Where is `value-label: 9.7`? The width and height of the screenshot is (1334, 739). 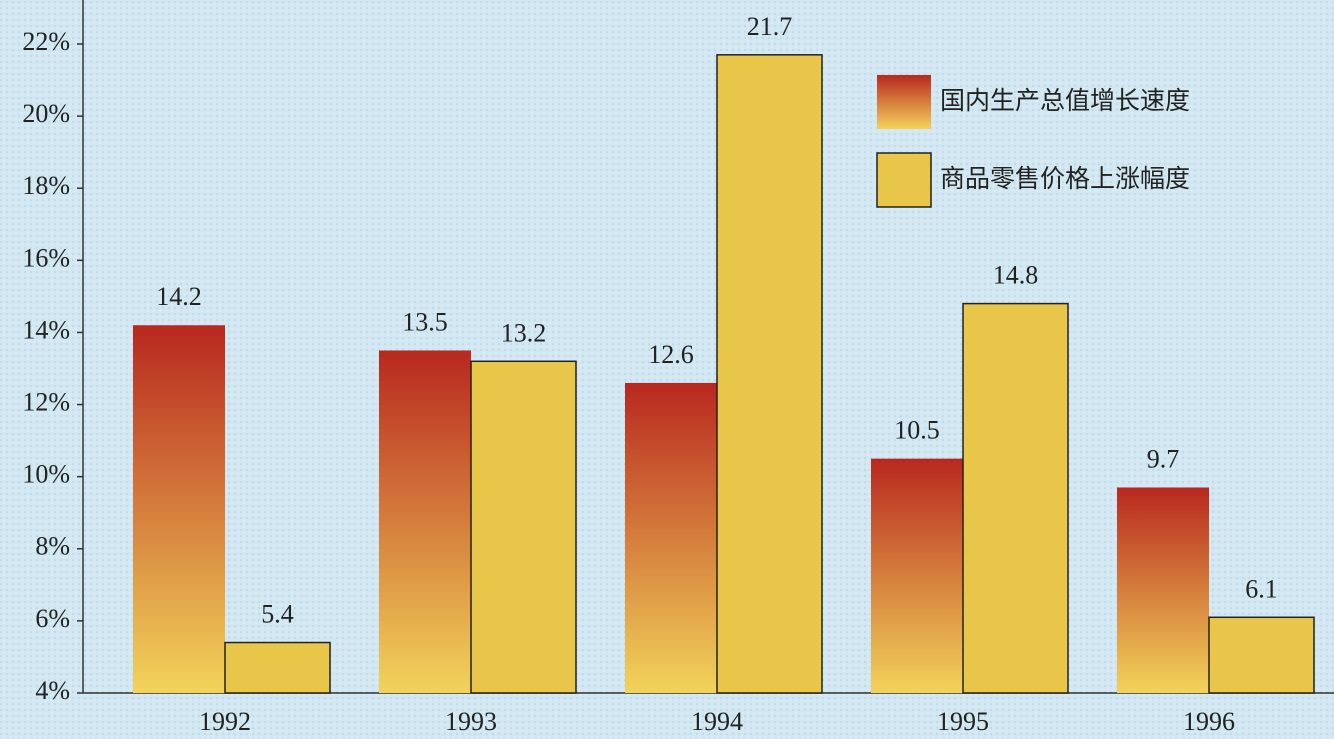 value-label: 9.7 is located at coordinates (1163, 458).